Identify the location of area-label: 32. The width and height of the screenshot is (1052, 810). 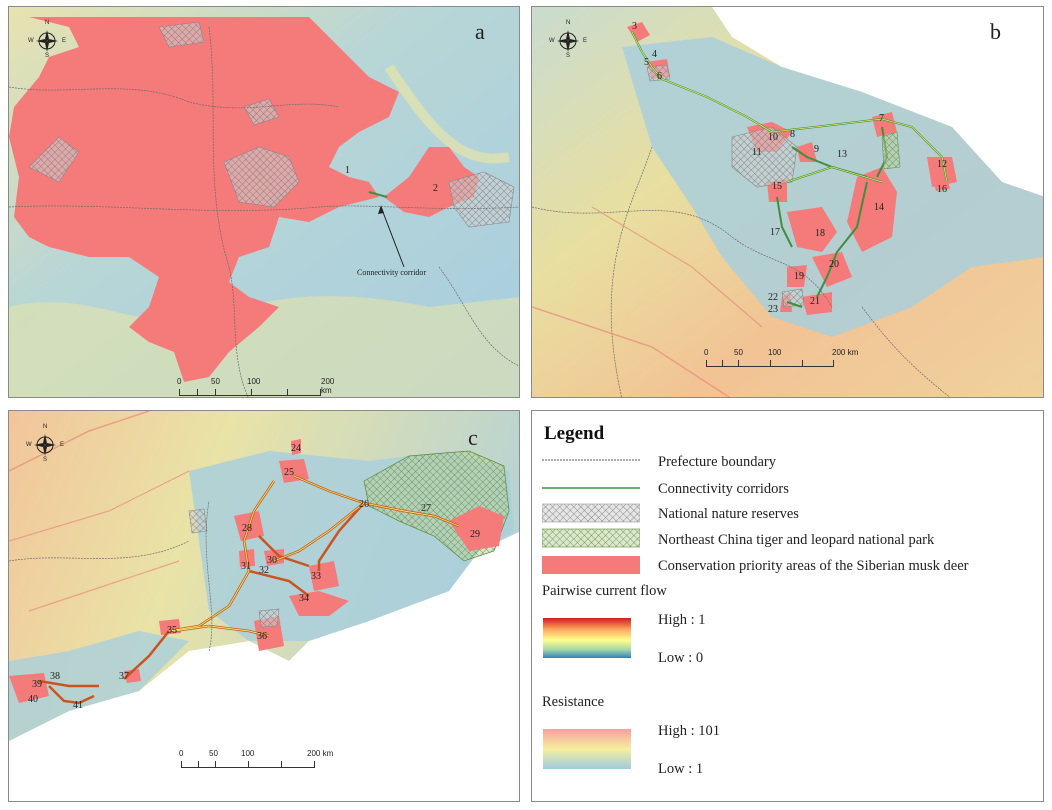
(264, 570).